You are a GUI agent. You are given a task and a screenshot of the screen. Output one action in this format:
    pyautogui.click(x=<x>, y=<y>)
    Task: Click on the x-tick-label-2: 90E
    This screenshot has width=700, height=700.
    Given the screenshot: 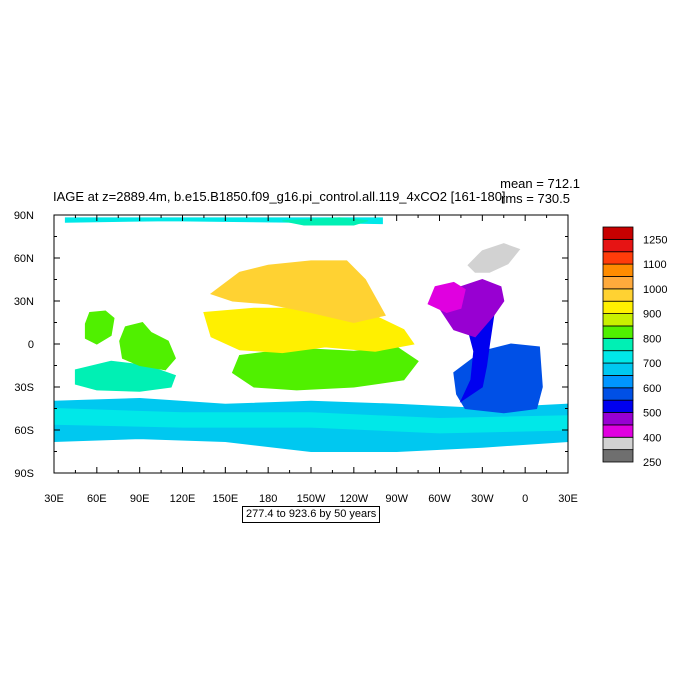 What is the action you would take?
    pyautogui.click(x=140, y=499)
    